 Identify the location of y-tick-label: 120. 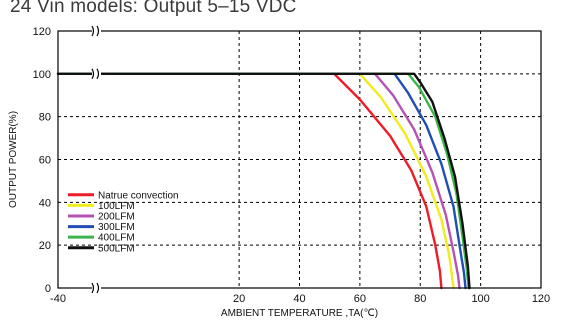
(42, 32).